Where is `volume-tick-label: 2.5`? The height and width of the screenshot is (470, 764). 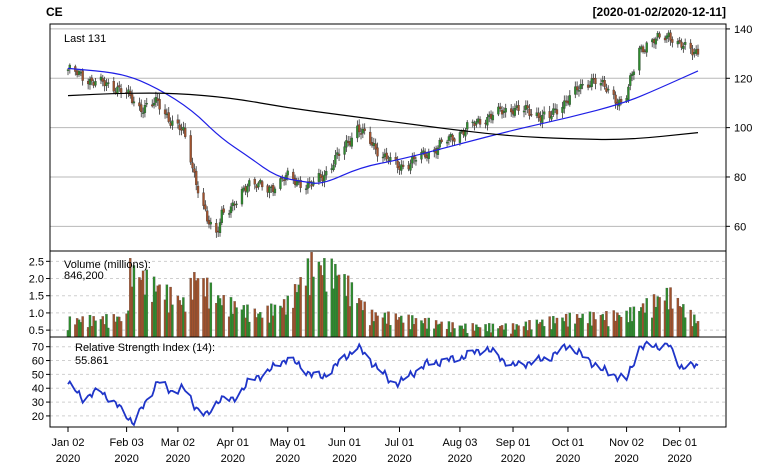
volume-tick-label: 2.5 is located at coordinates (36, 262).